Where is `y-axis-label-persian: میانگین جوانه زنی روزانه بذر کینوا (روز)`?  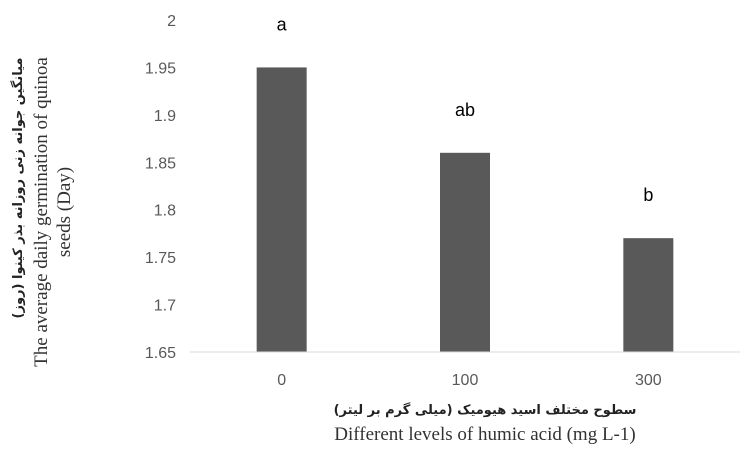 y-axis-label-persian: میانگین جوانه زنی روزانه بذر کینوا (روز) is located at coordinates (18, 188).